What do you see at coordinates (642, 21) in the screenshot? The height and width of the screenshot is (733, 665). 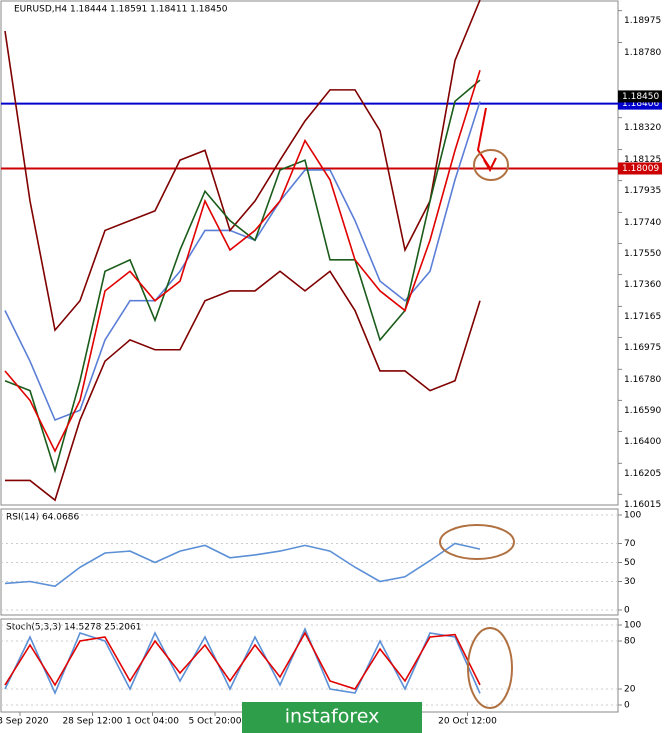 I see `y-tick-label: 1.18975` at bounding box center [642, 21].